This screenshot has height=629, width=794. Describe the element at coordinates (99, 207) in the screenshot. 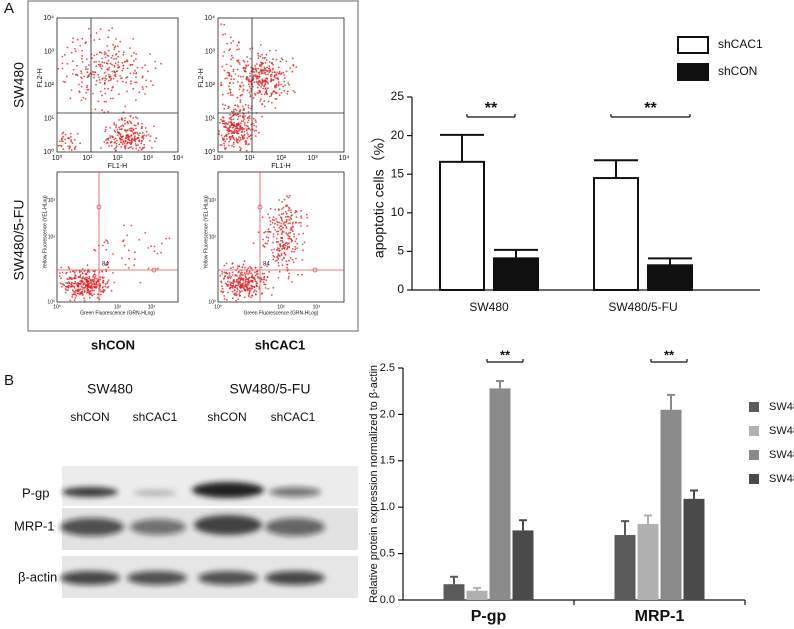

I see `gate-handle` at that location.